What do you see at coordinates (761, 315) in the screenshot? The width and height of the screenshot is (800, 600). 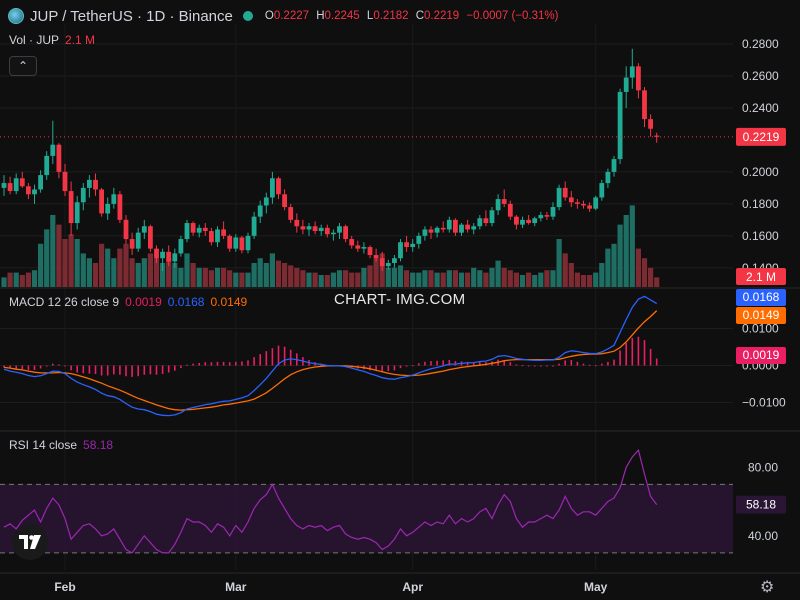 I see `macd-signal-badge` at bounding box center [761, 315].